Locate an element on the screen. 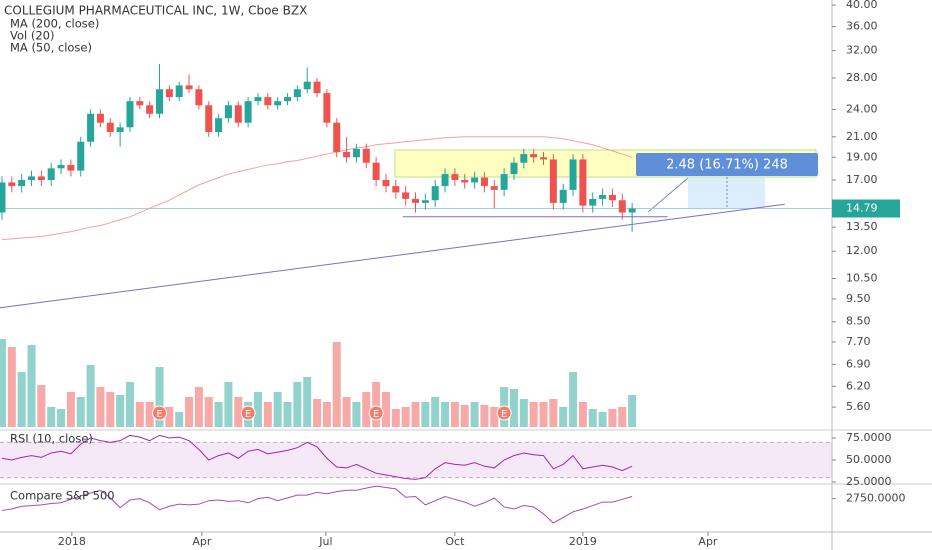 This screenshot has width=932, height=550. x-tick-label: Jul is located at coordinates (325, 541).